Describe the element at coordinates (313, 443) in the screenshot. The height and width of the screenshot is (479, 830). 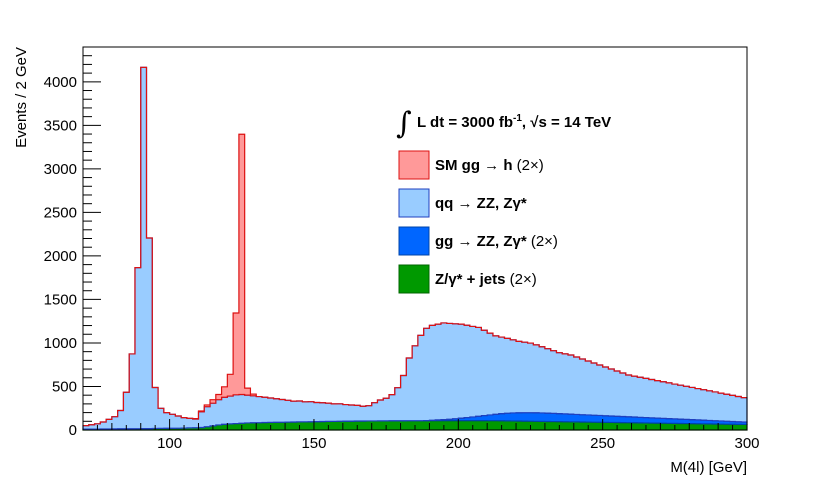
I see `x-tick-label: 150` at that location.